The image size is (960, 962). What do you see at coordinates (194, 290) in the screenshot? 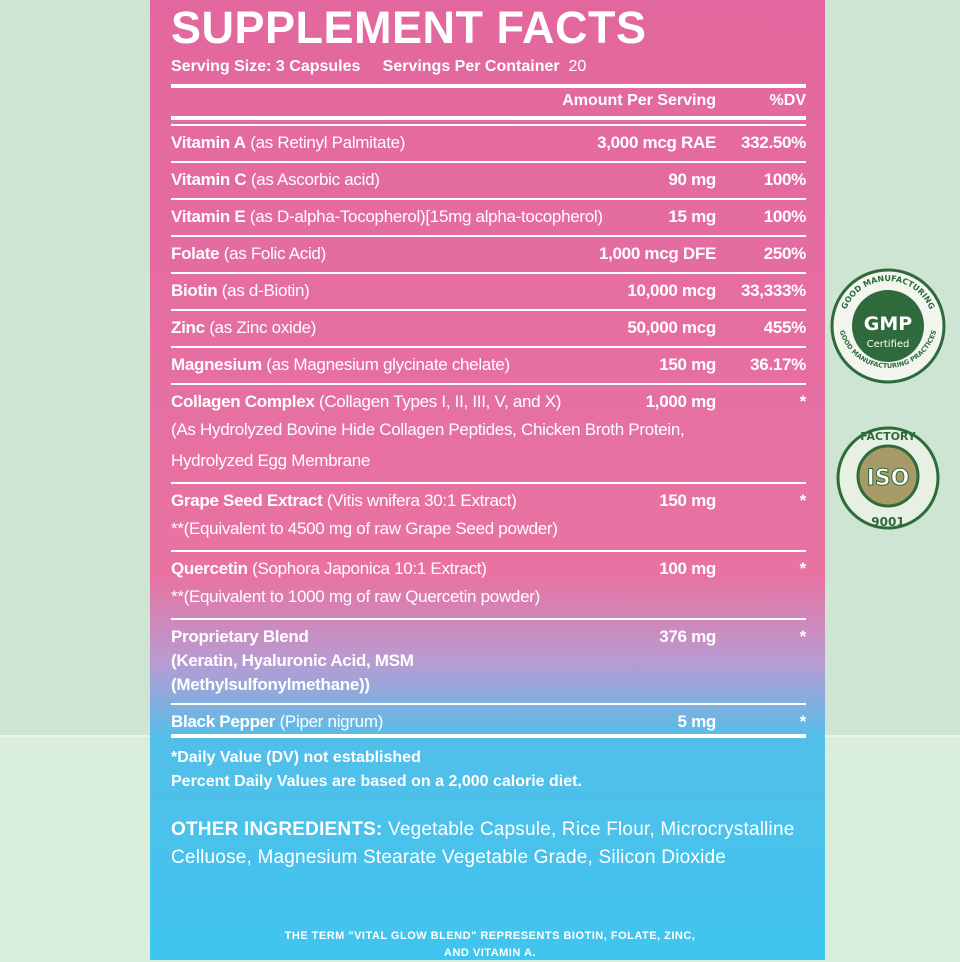
I see `nutrient-name: Biotin` at bounding box center [194, 290].